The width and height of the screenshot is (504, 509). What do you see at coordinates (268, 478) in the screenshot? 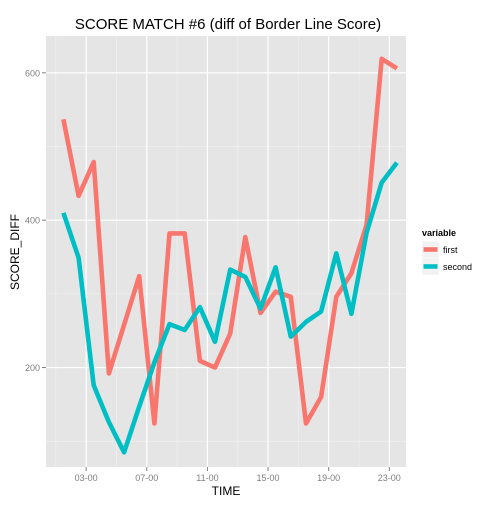
I see `x-tick-label: 15-00` at bounding box center [268, 478].